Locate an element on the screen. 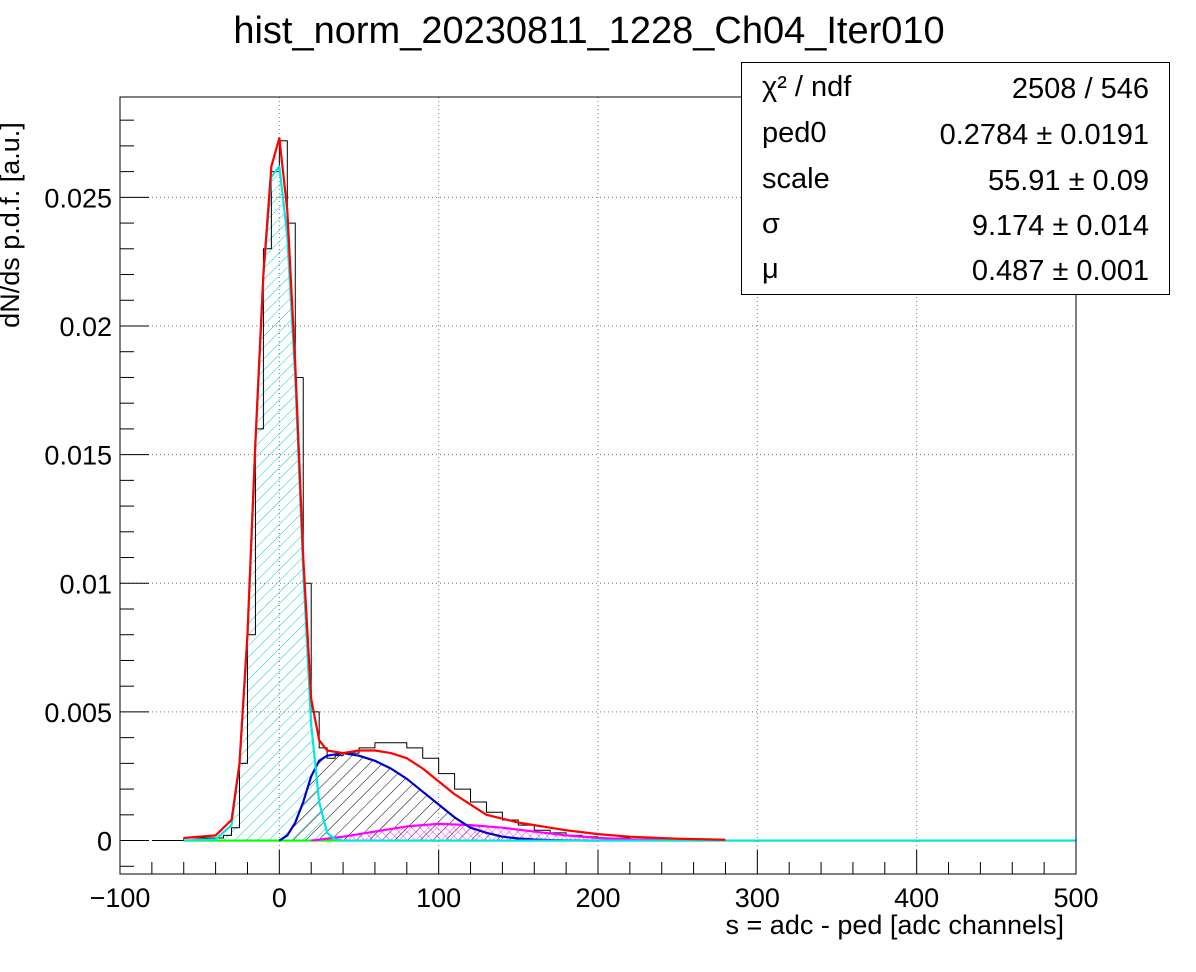 Image resolution: width=1196 pixels, height=972 pixels. y-tick-label: 0.015 is located at coordinates (78, 456).